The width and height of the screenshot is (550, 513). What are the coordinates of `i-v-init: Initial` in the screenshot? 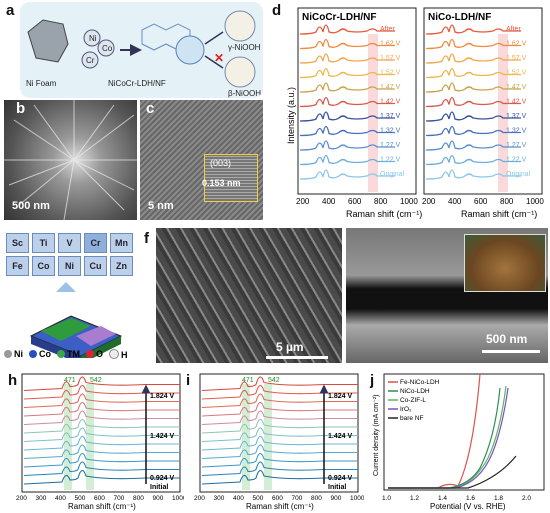 It's located at (337, 487).